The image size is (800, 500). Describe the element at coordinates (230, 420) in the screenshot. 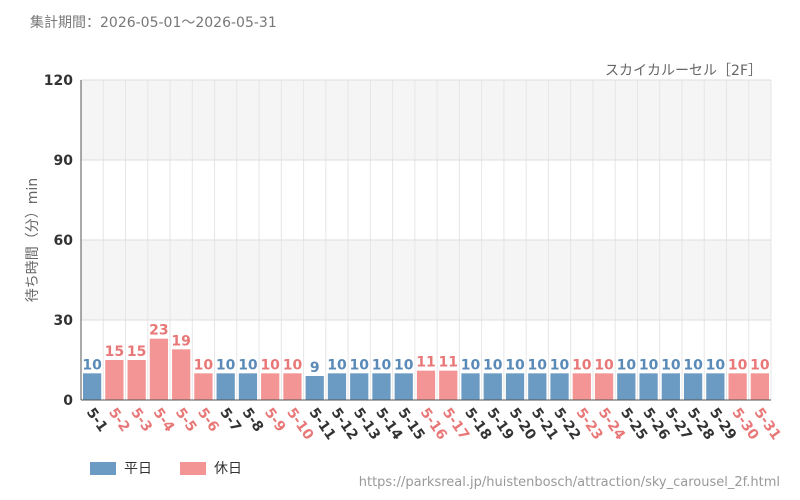

I see `x-tick-label: 5-7` at that location.